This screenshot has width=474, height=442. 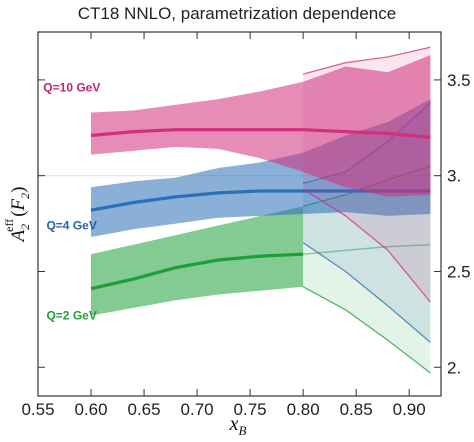 What do you see at coordinates (9, 225) in the screenshot?
I see `y-axis-label-sup: eff` at bounding box center [9, 225].